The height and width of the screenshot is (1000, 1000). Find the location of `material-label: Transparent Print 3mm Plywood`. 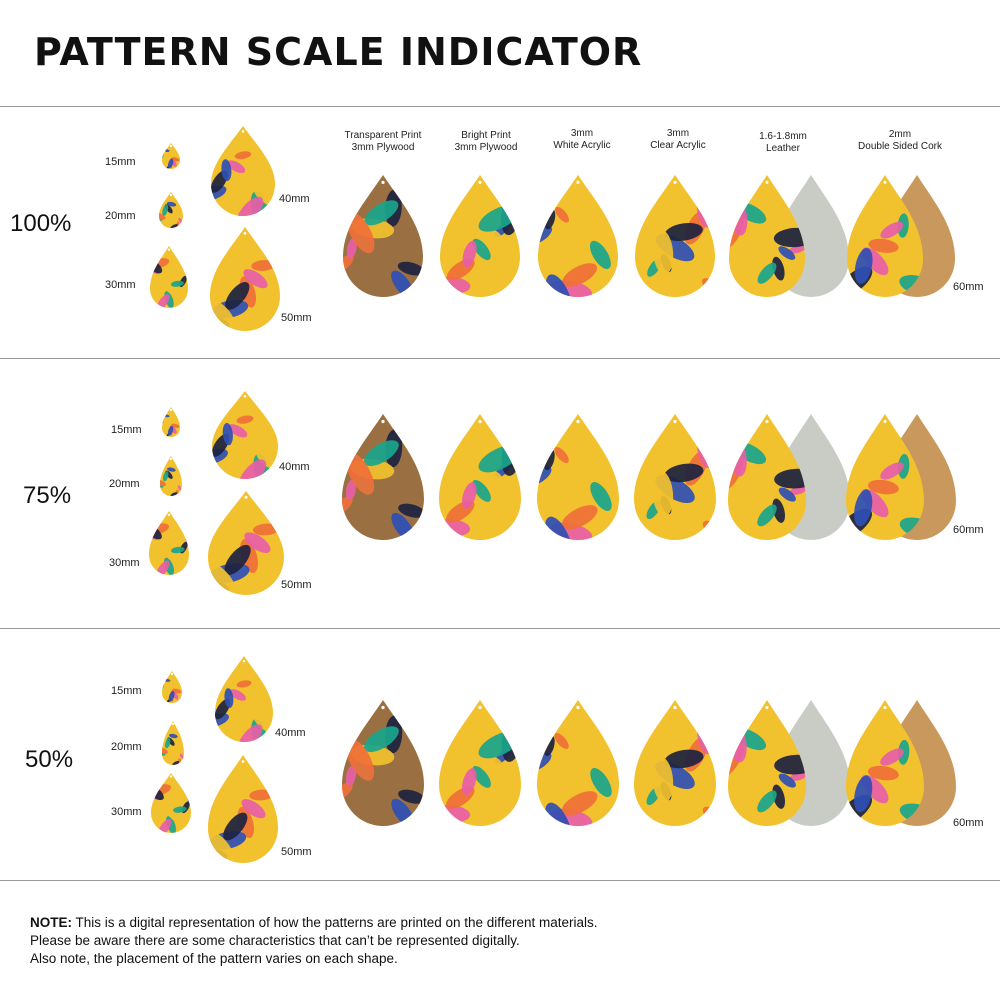

material-label: Transparent Print 3mm Plywood is located at coordinates (383, 141).